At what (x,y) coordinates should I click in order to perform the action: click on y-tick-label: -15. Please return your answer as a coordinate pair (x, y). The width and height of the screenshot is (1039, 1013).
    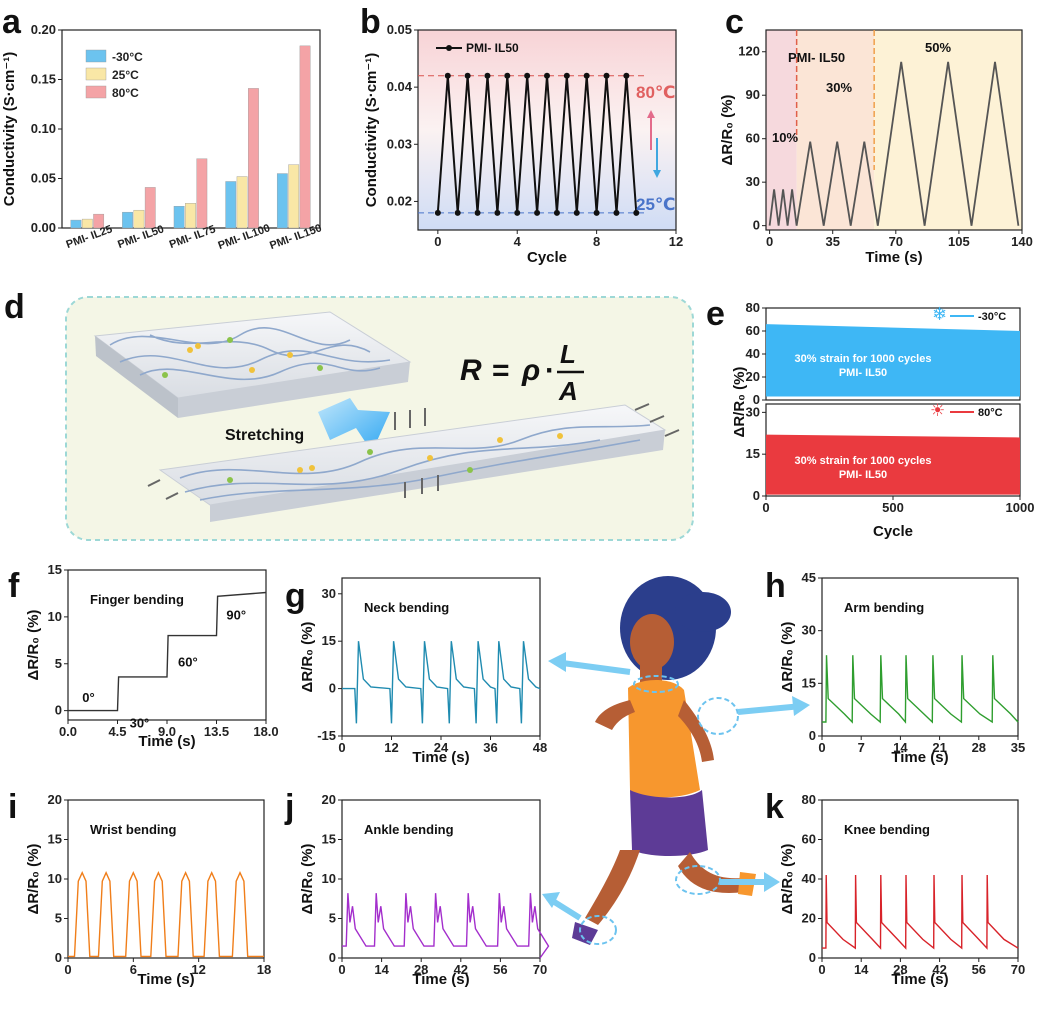
    Looking at the image, I should click on (326, 735).